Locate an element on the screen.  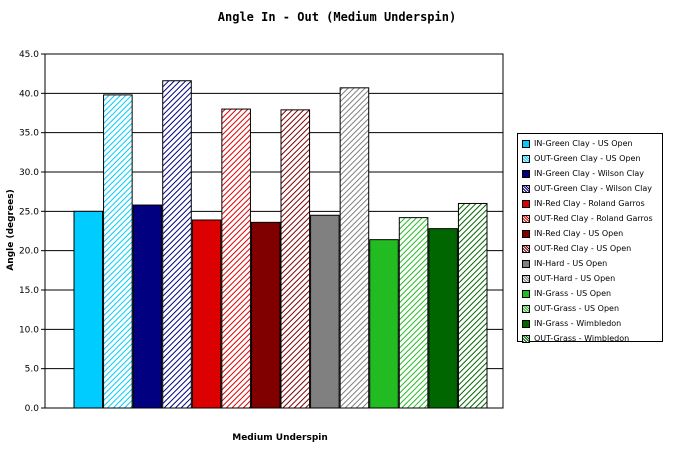
legend-item: OUT-Red Clay - US Open is located at coordinates (590, 248).